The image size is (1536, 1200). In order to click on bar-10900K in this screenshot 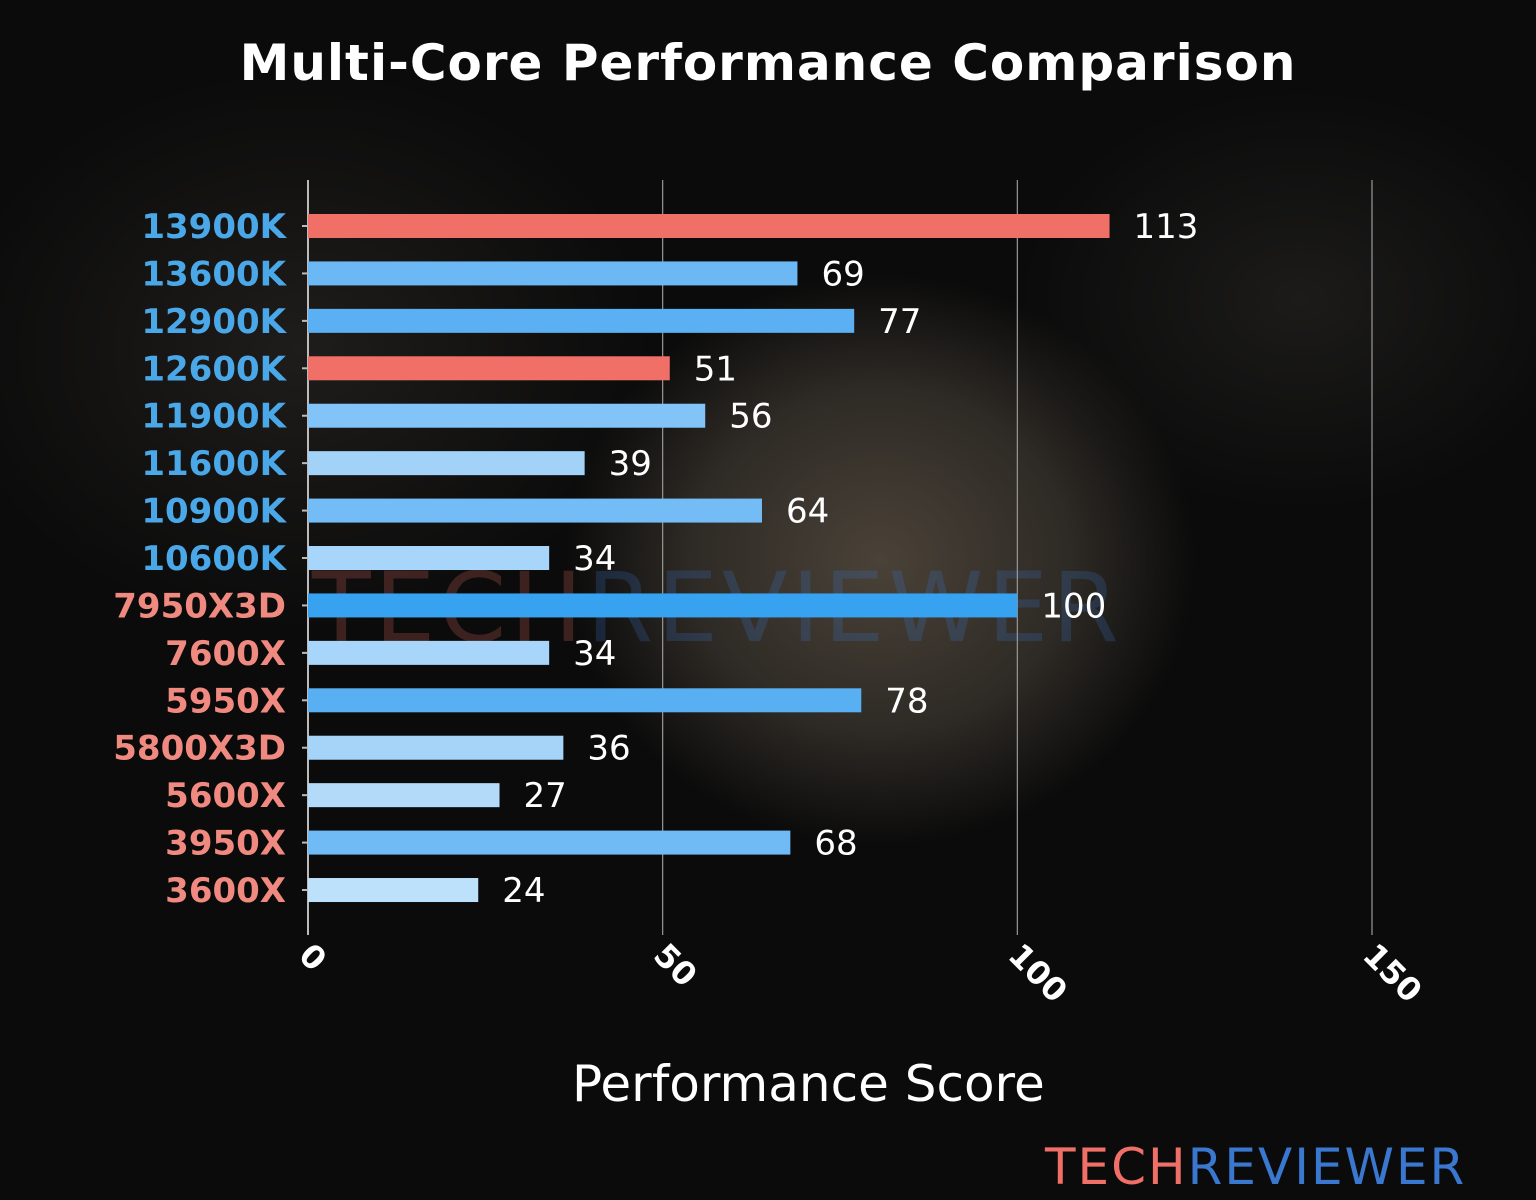, I will do `click(535, 510)`.